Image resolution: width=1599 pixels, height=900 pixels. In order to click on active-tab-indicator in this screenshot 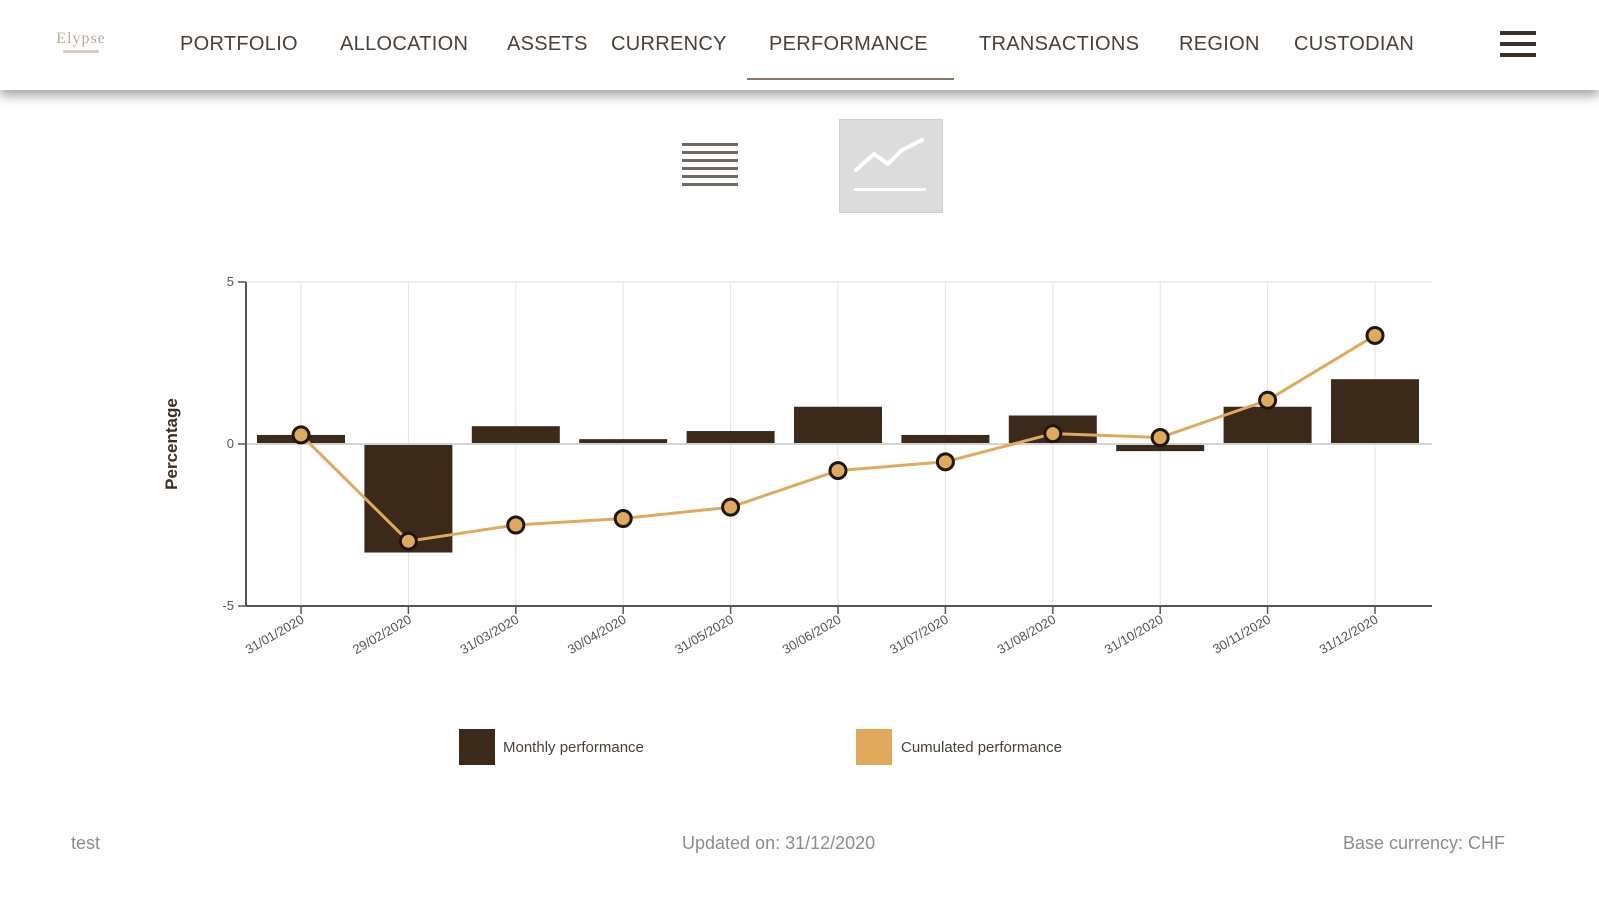, I will do `click(850, 79)`.